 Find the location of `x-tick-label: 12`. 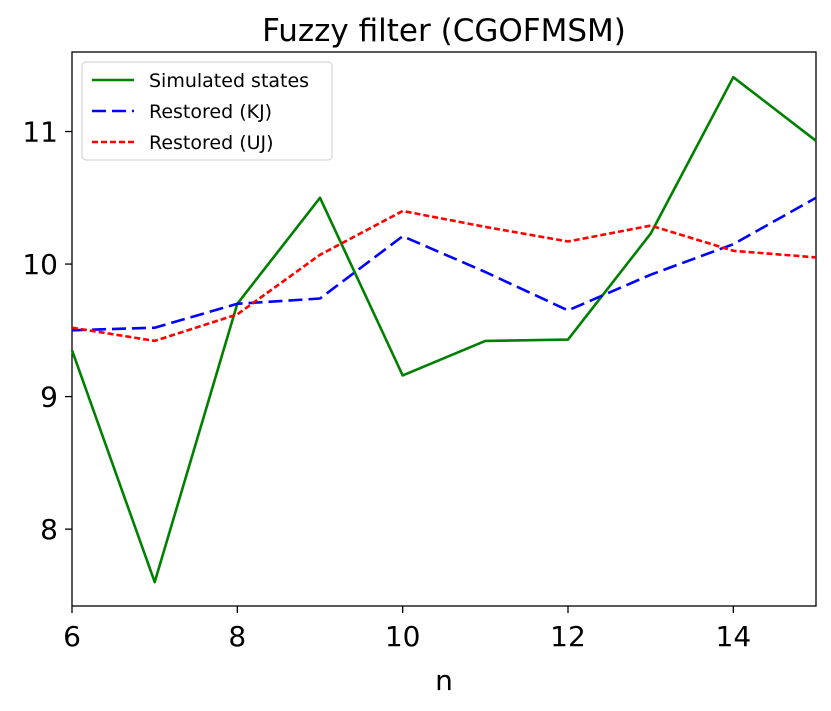

x-tick-label: 12 is located at coordinates (568, 636).